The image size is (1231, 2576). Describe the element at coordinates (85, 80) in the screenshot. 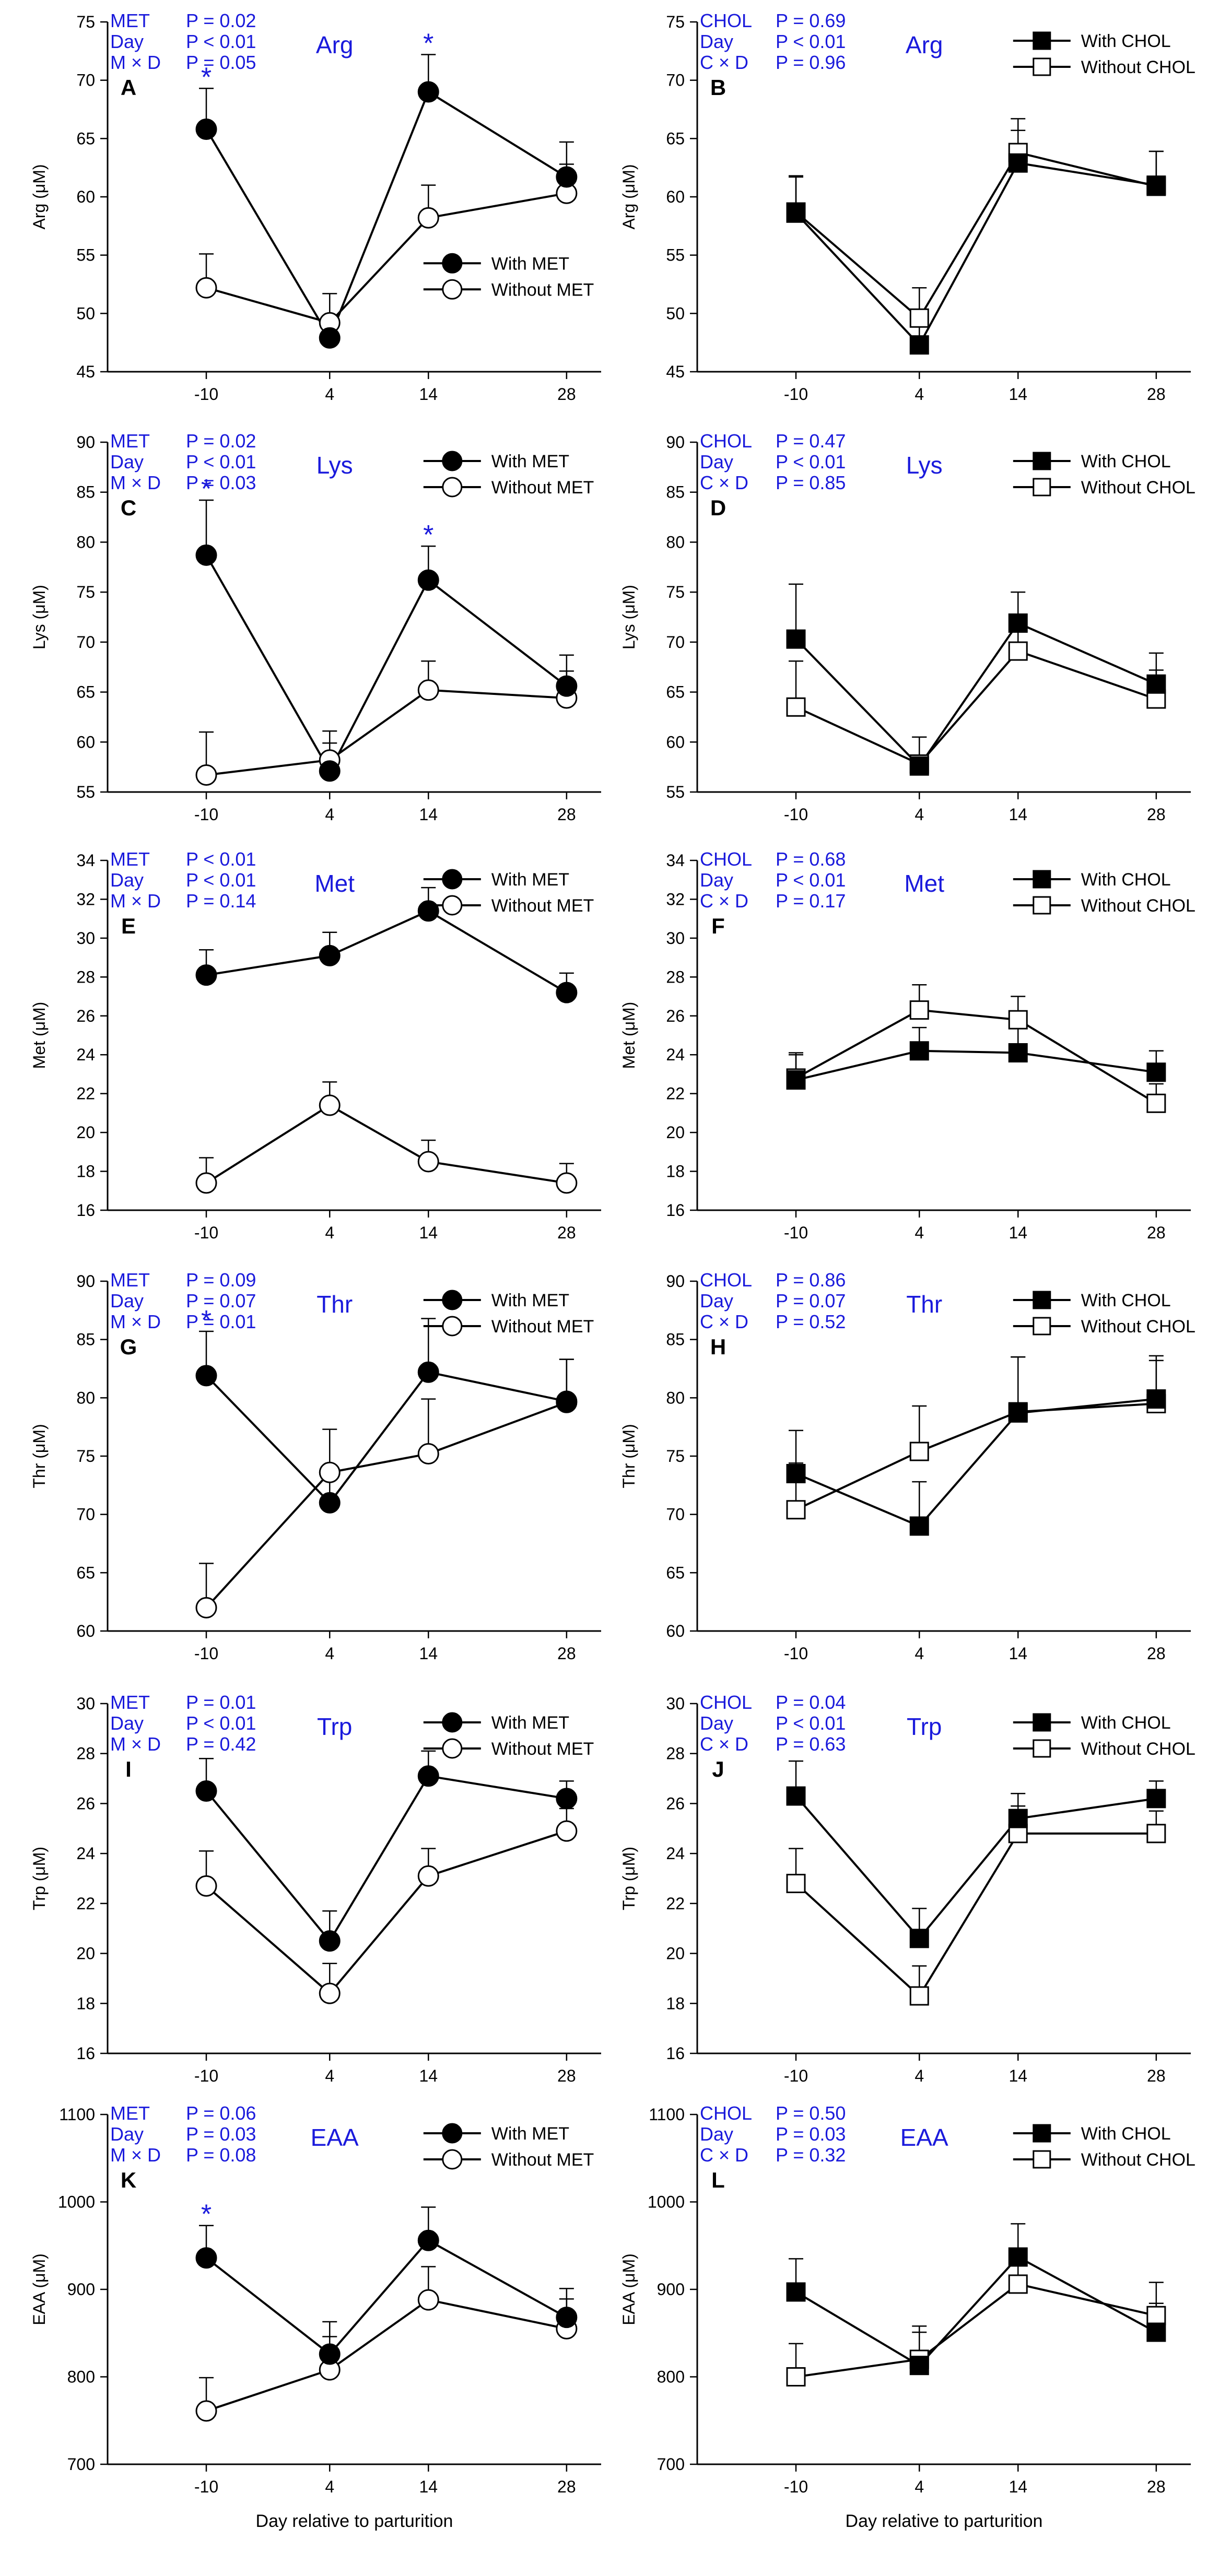

I see `y-tick-label: 70` at that location.